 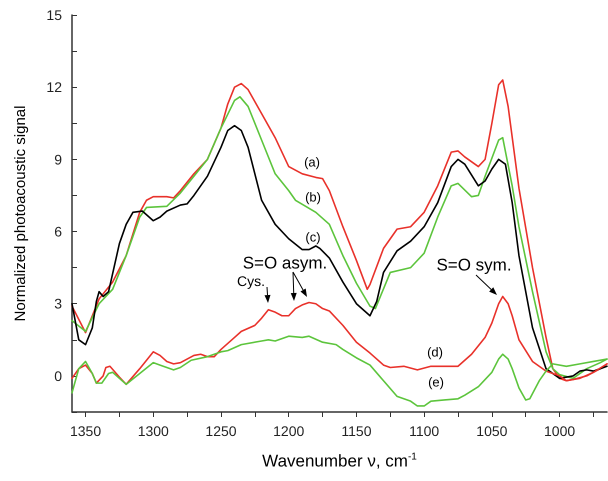 What do you see at coordinates (251, 281) in the screenshot?
I see `annotation: Cys.` at bounding box center [251, 281].